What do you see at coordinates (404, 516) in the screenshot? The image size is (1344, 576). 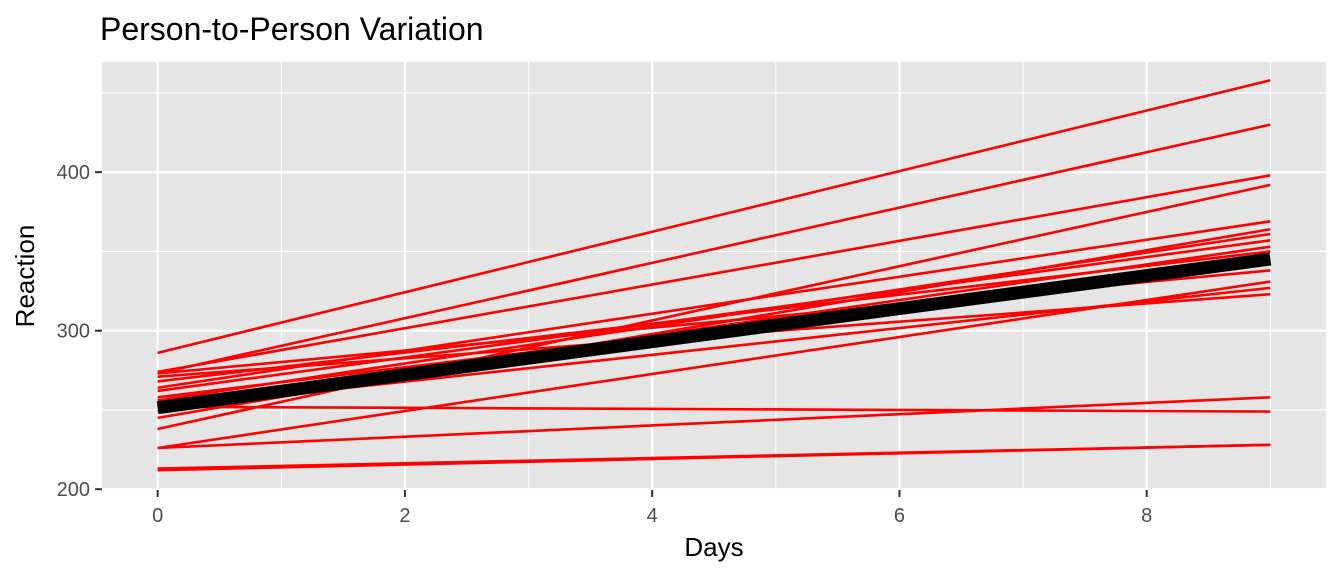 I see `x-tick-label: 2` at bounding box center [404, 516].